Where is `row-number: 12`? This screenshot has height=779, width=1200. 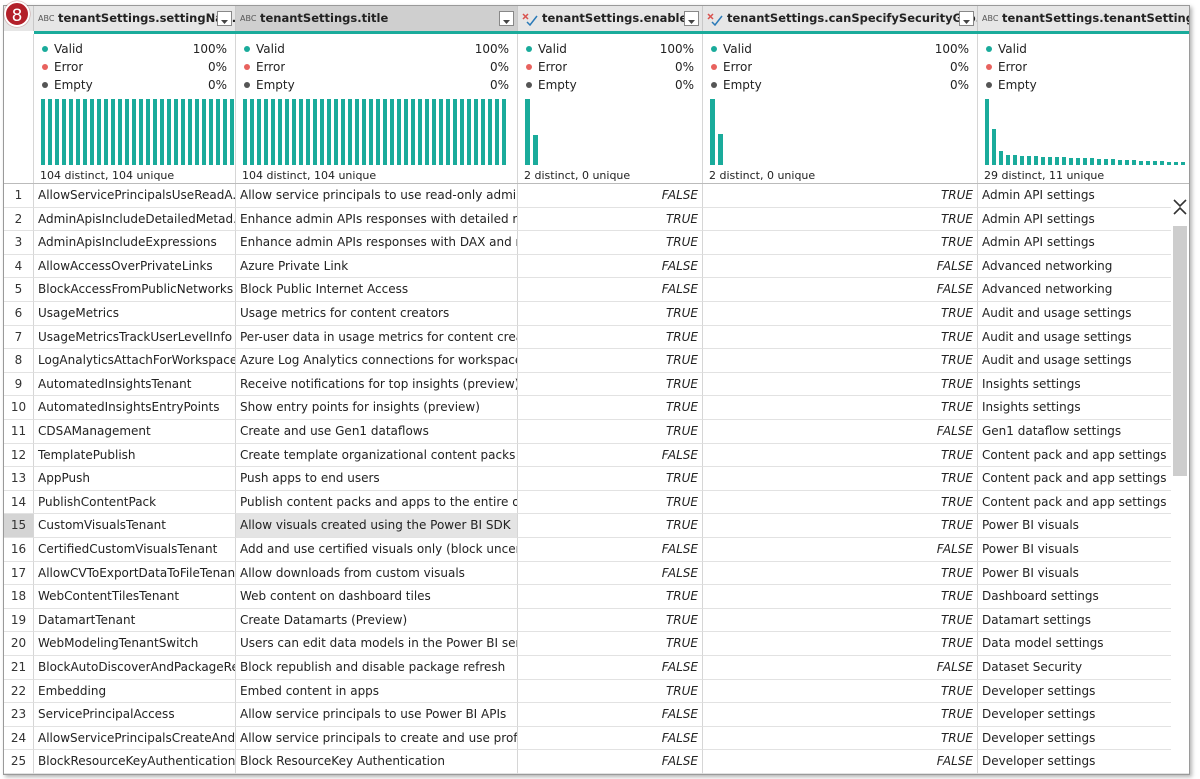 row-number: 12 is located at coordinates (19, 455).